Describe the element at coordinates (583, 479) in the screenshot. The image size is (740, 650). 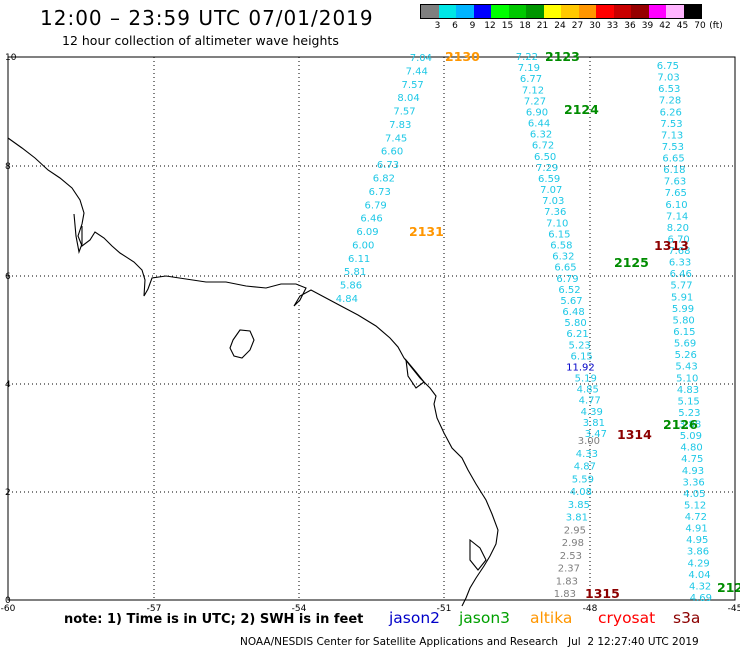
I see `swh-value: 5.59` at that location.